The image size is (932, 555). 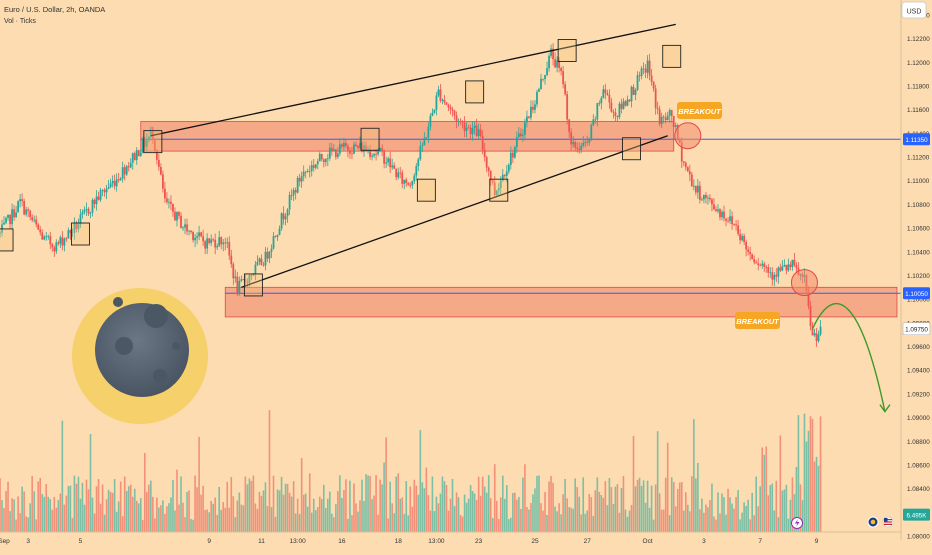 What do you see at coordinates (797, 523) in the screenshot?
I see `lightning-icon` at bounding box center [797, 523].